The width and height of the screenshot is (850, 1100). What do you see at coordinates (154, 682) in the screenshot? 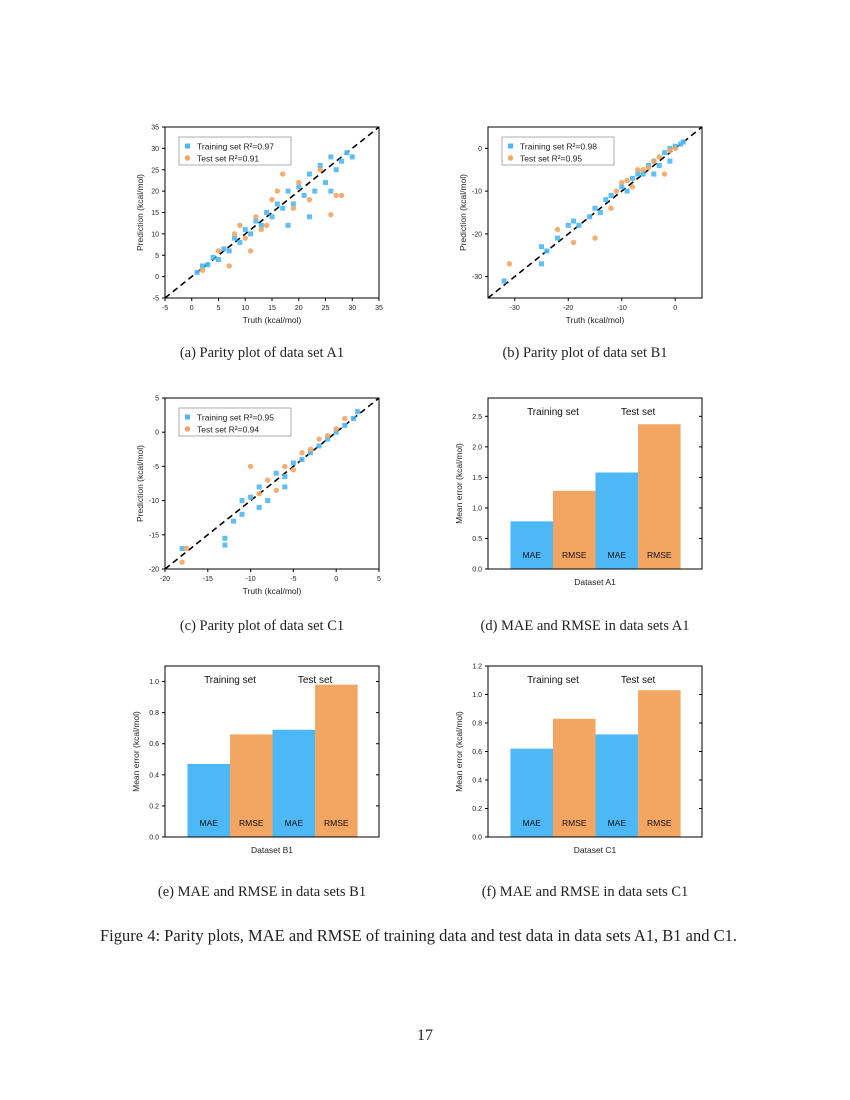
I see `y-tick-label: 1.0` at bounding box center [154, 682].